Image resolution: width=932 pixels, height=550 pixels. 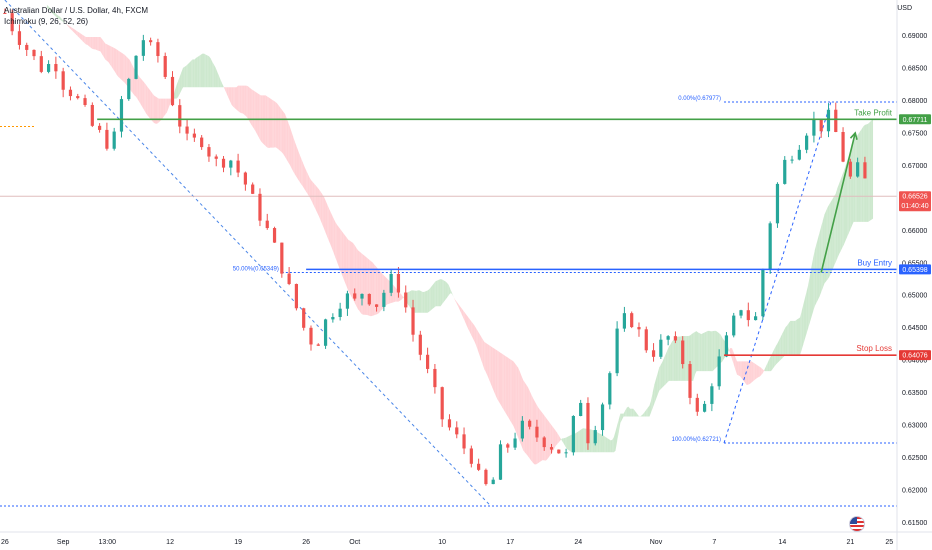 What do you see at coordinates (914, 425) in the screenshot?
I see `y-tick-label: 0.63000` at bounding box center [914, 425].